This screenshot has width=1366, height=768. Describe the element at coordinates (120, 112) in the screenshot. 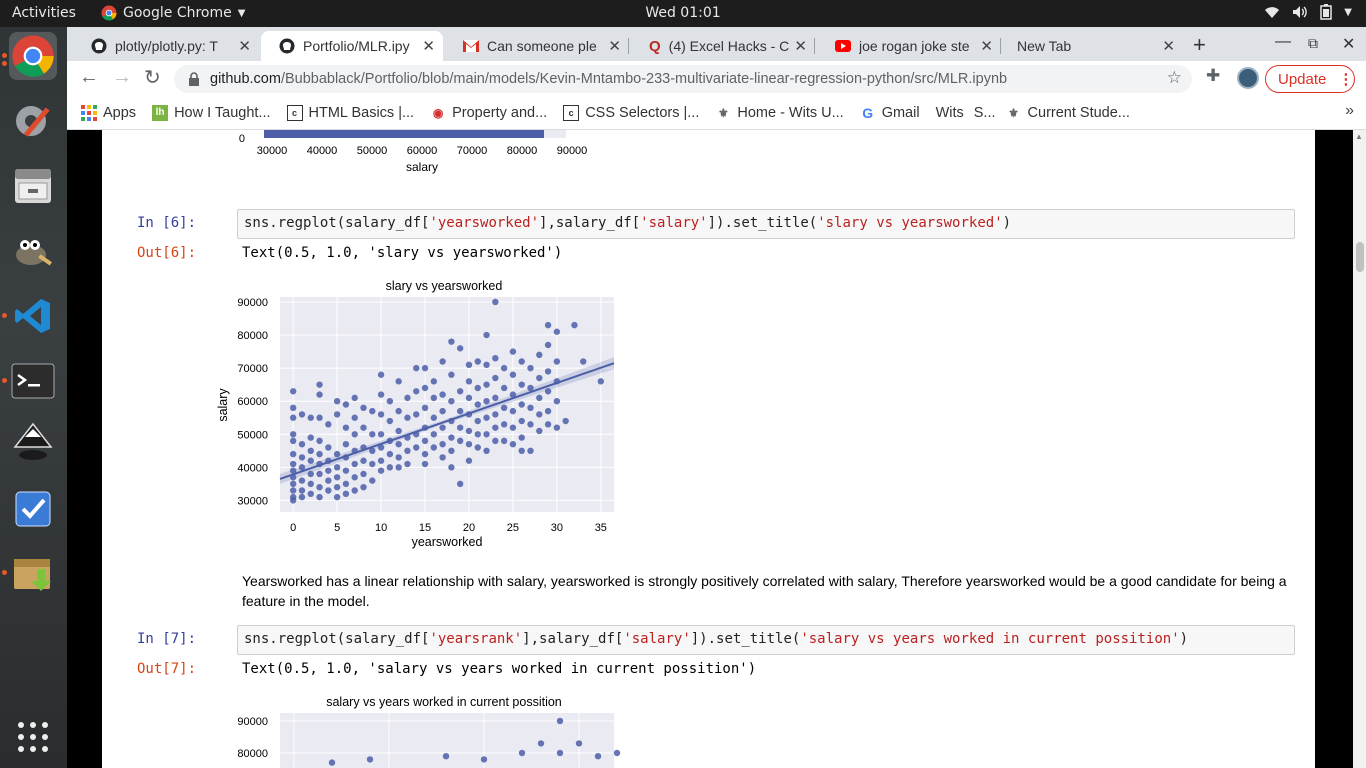

I see `bookmark-label: Apps` at that location.